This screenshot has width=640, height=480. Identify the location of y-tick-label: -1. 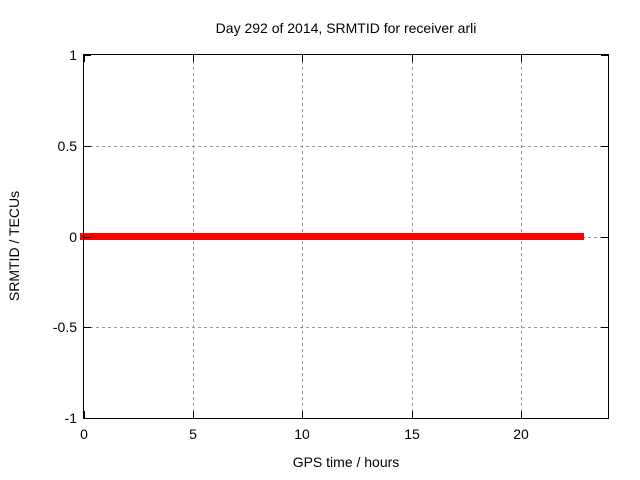
(70, 418).